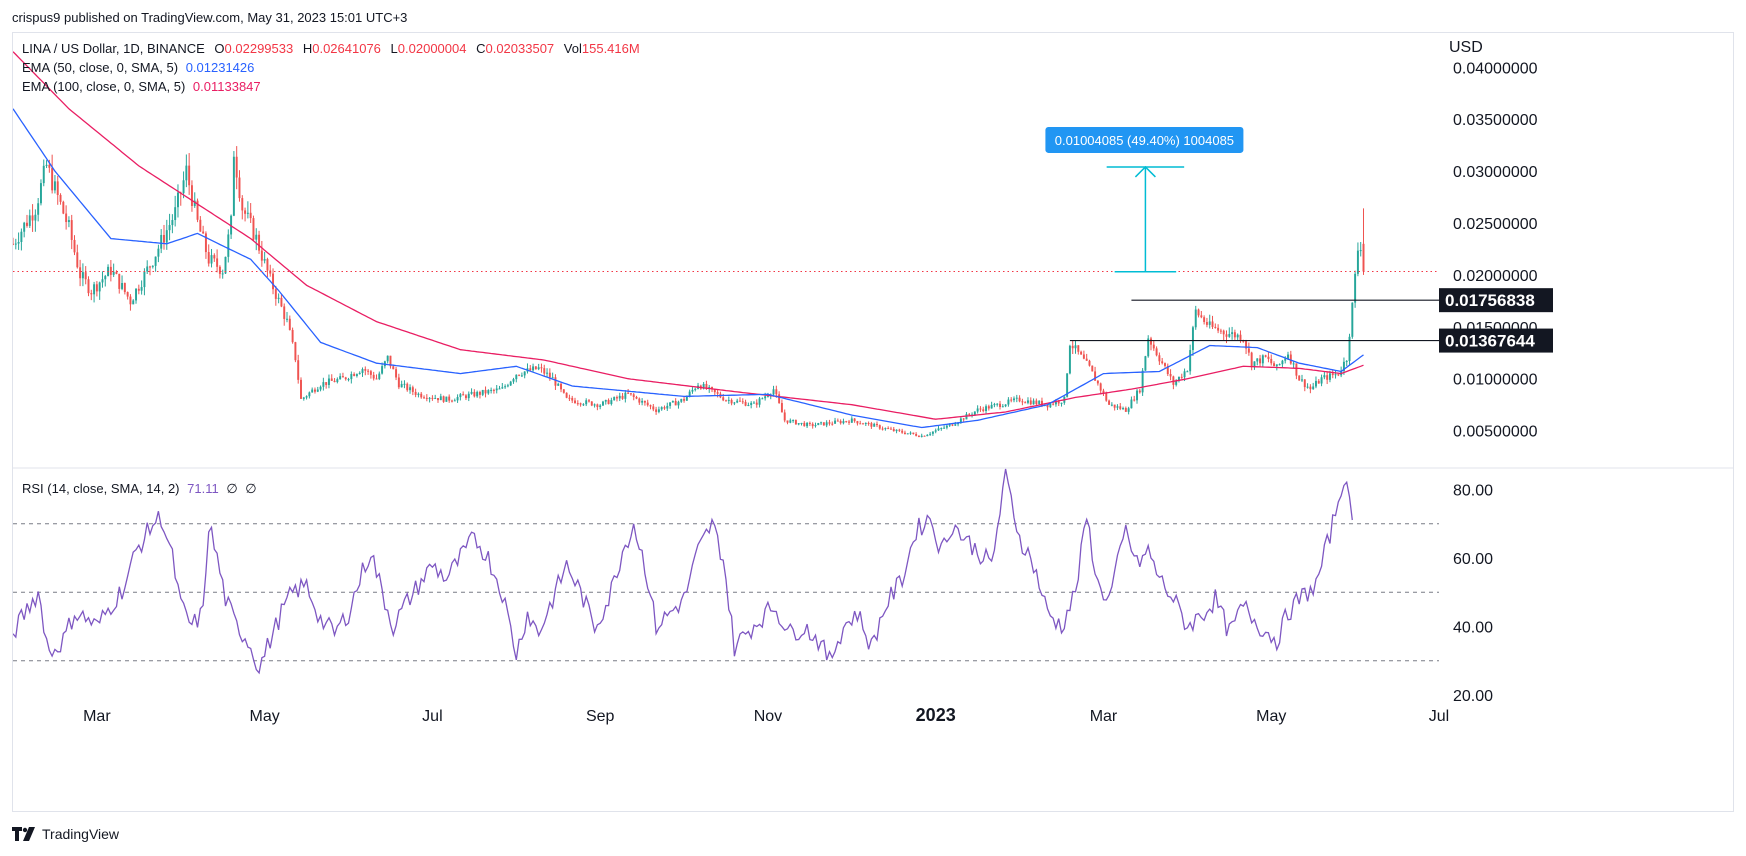  Describe the element at coordinates (141, 86) in the screenshot. I see `ema100-legend: EMA (100, close, 0, SMA, 5) 0.01133847` at that location.